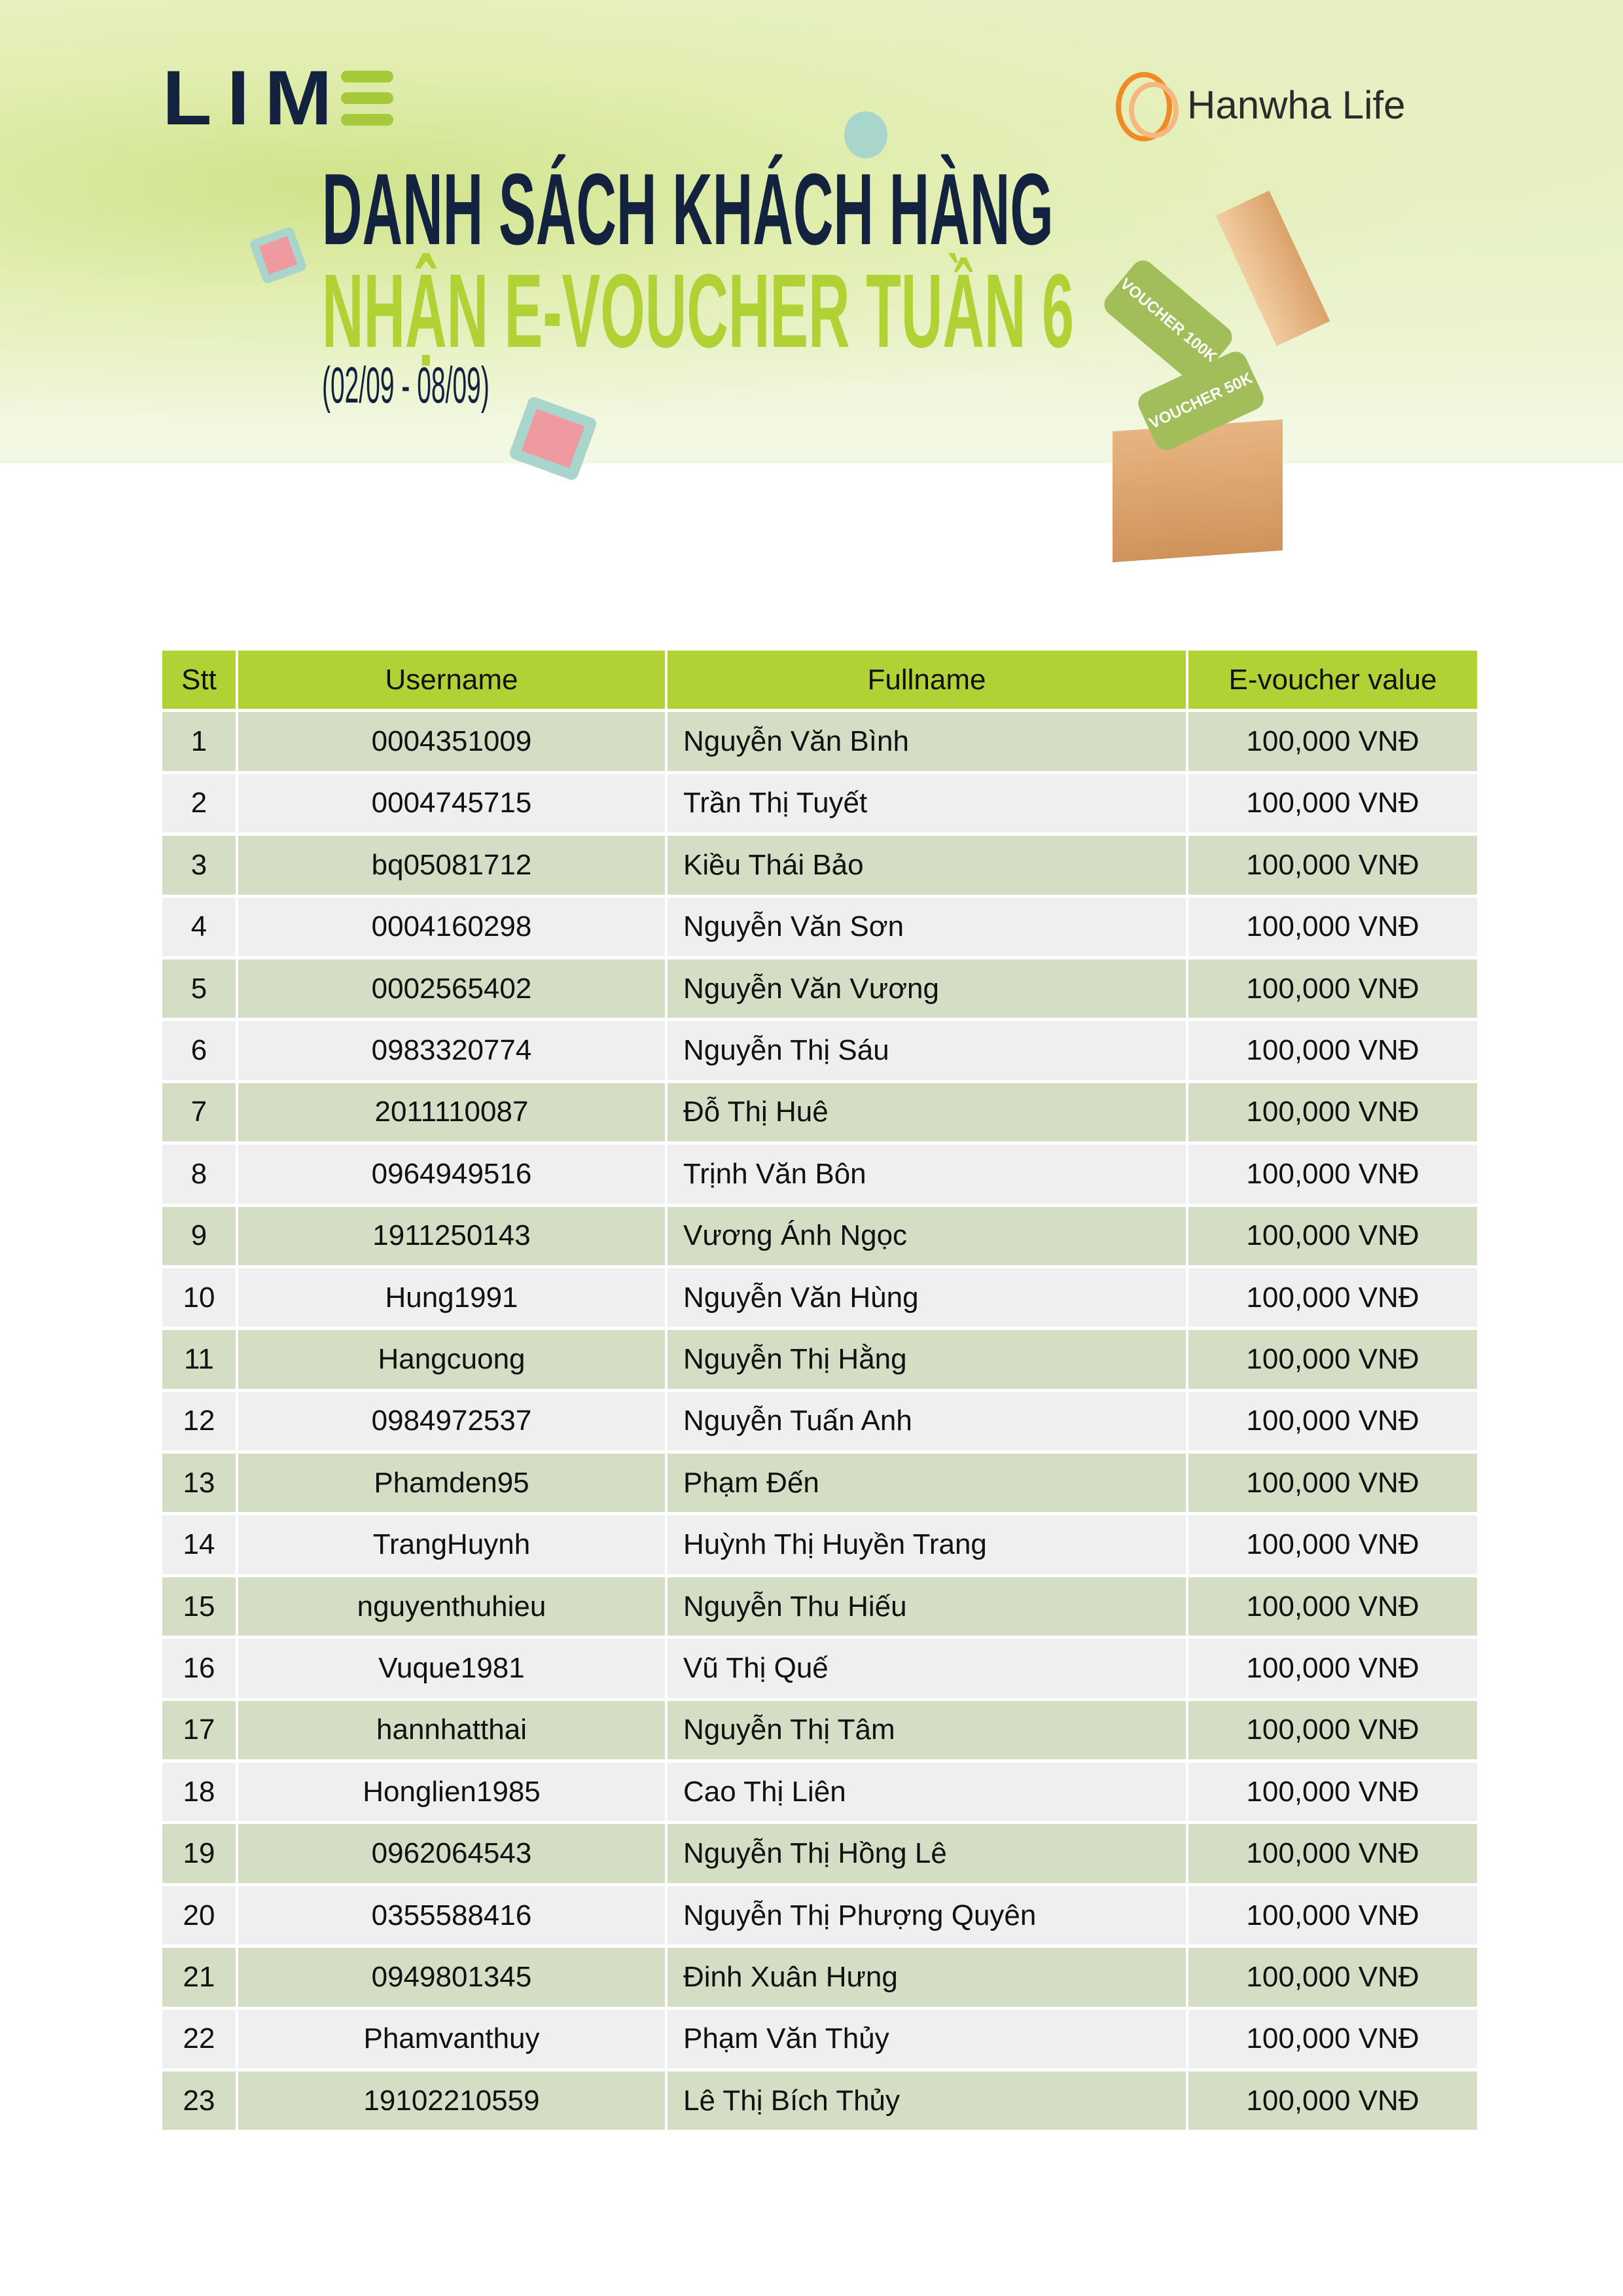 The width and height of the screenshot is (1623, 2296). What do you see at coordinates (200, 1731) in the screenshot?
I see `cell-stt: 17` at bounding box center [200, 1731].